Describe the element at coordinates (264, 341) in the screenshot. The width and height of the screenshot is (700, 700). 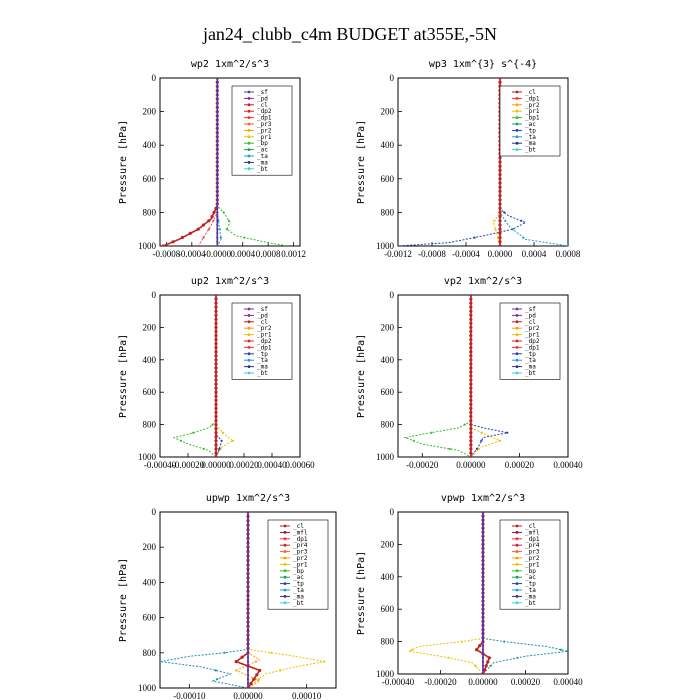
I see `legend-label: _dp2` at that location.